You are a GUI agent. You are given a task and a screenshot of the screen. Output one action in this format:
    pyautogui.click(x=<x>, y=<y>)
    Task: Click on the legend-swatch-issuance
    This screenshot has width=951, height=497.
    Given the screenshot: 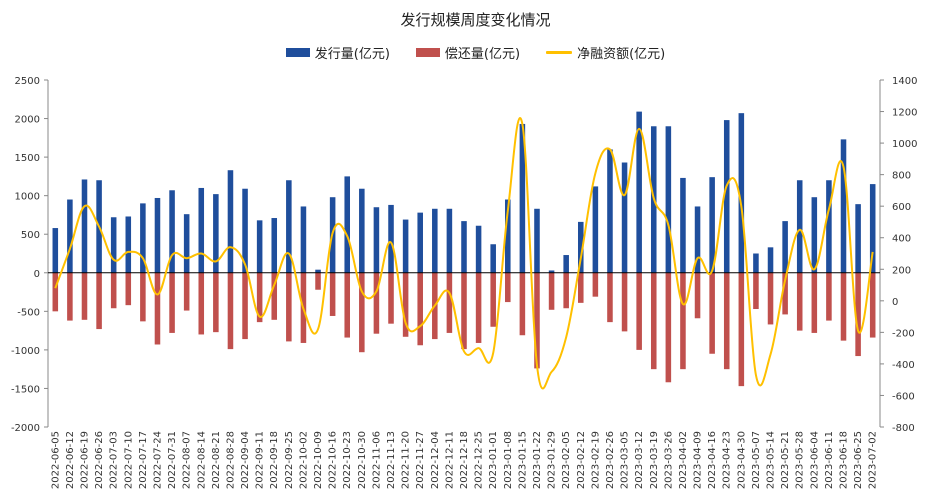 What is the action you would take?
    pyautogui.click(x=297, y=52)
    